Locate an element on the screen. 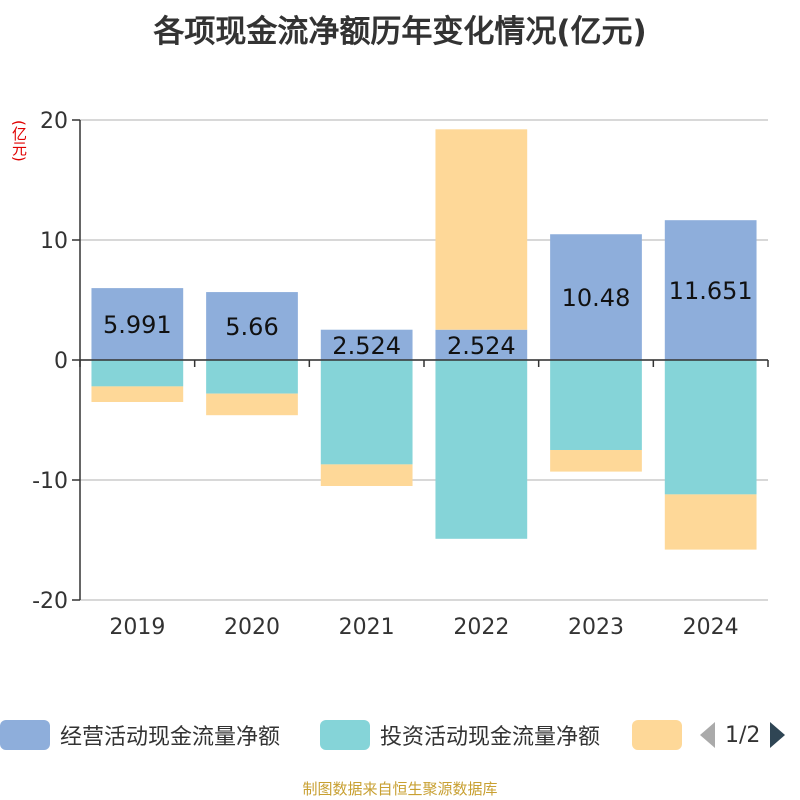 The height and width of the screenshot is (800, 800). legend-pager: 1/2 is located at coordinates (743, 735).